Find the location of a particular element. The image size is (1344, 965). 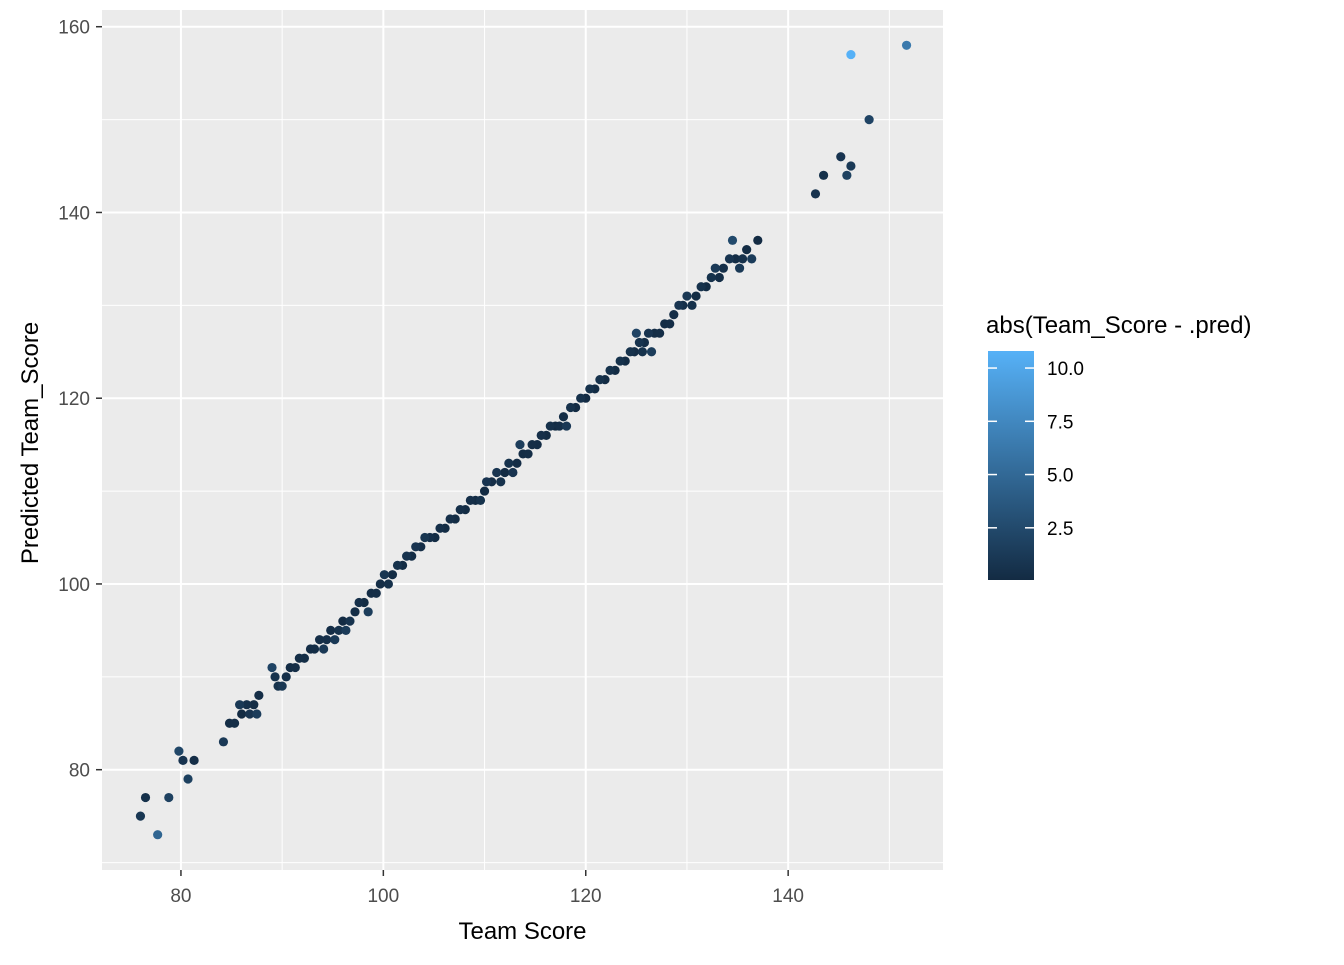

y-tick-label: 160 is located at coordinates (74, 28).